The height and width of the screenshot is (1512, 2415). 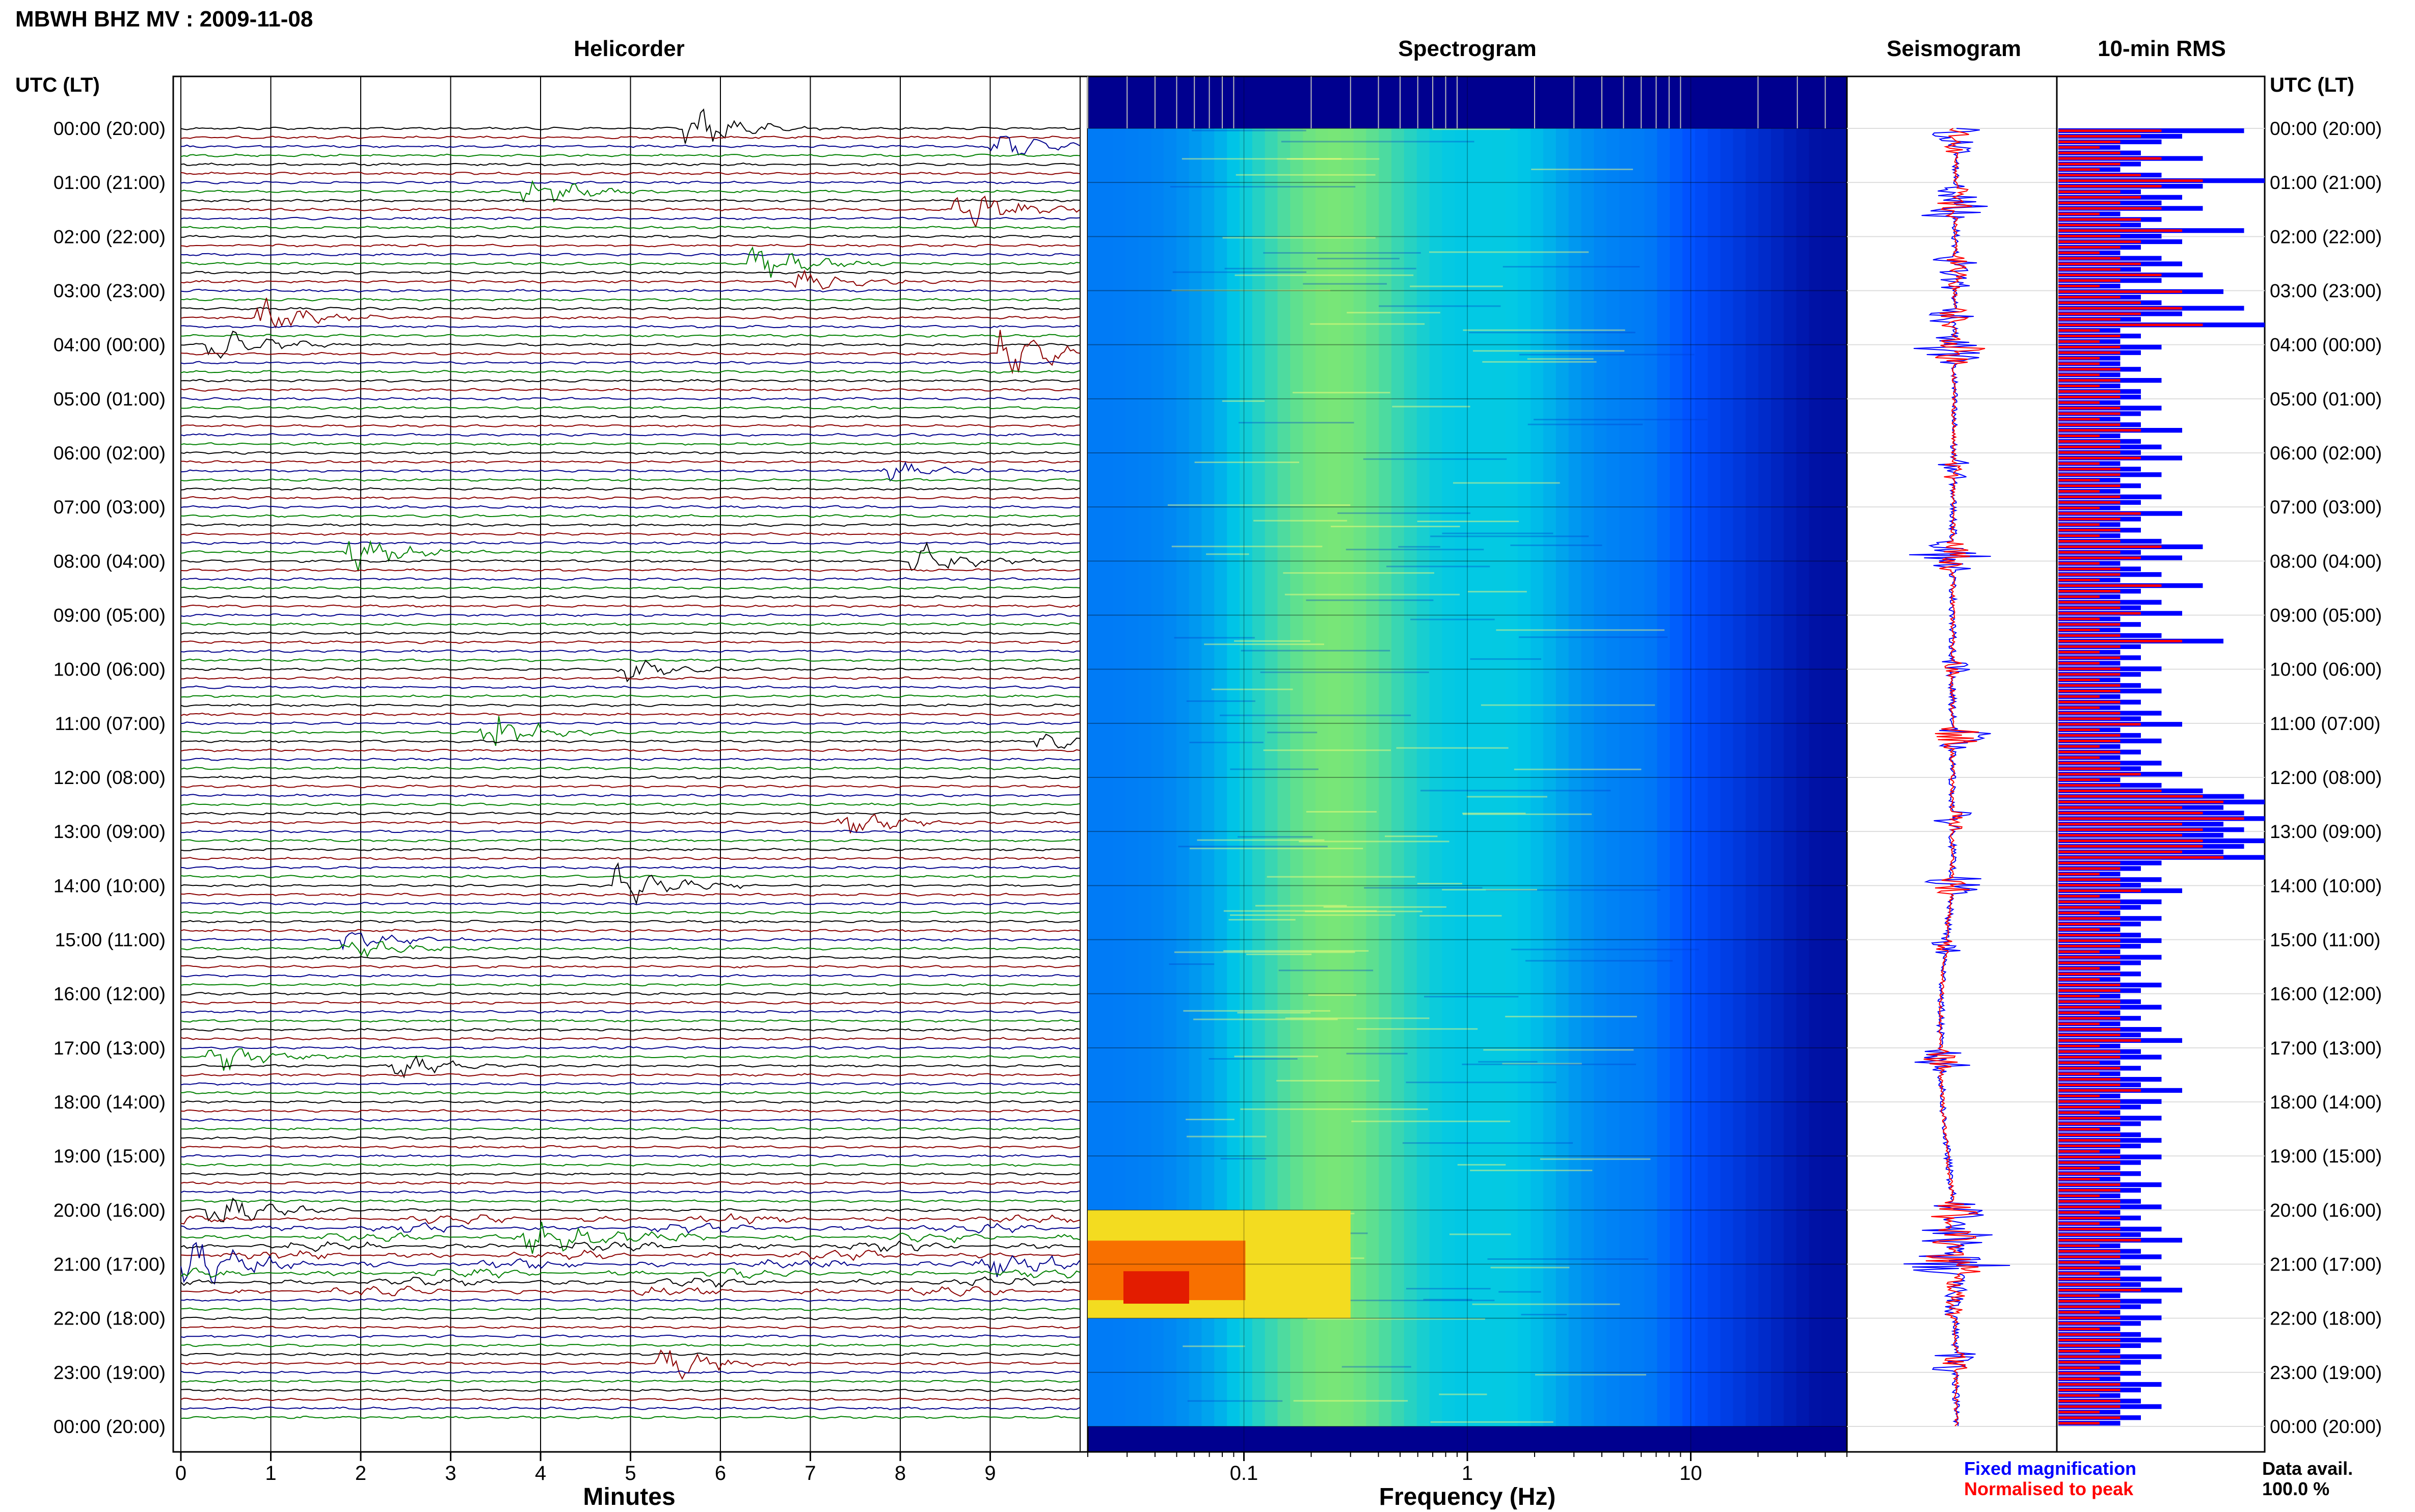 I want to click on time-label-right: 13:00 (09:00), so click(x=2326, y=831).